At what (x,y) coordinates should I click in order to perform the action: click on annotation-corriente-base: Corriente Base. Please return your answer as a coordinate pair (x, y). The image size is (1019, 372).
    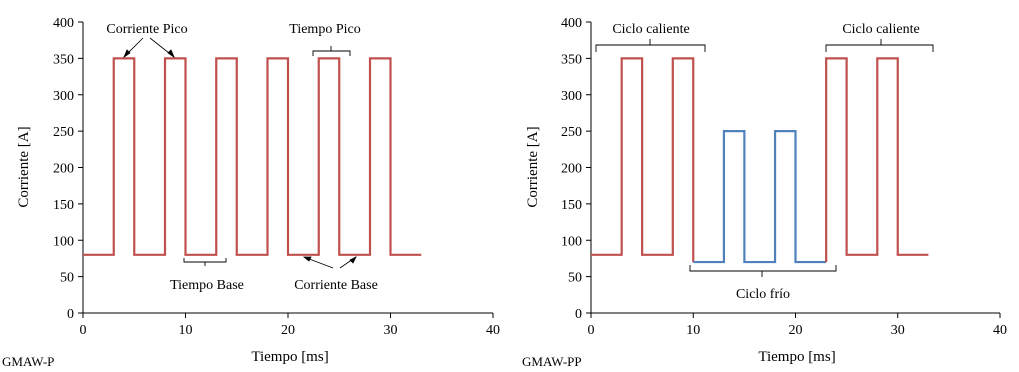
    Looking at the image, I should click on (336, 285).